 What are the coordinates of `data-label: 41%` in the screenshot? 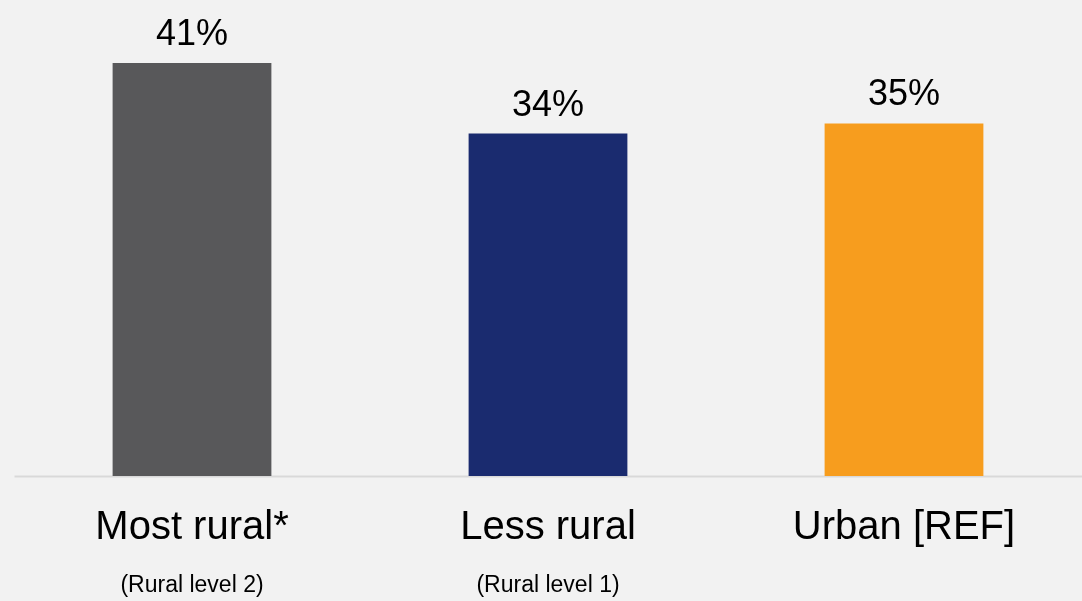 It's located at (192, 32).